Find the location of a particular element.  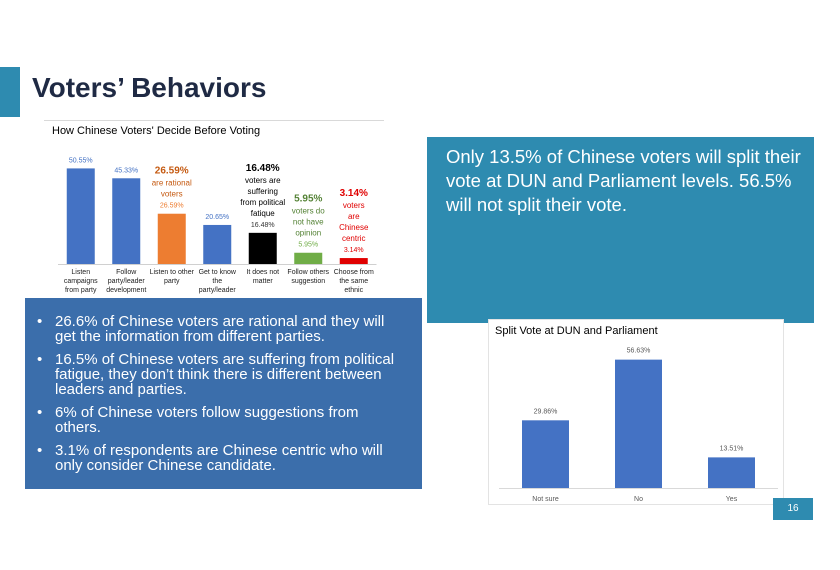

annotation-value-2: 26.59% is located at coordinates (172, 171).